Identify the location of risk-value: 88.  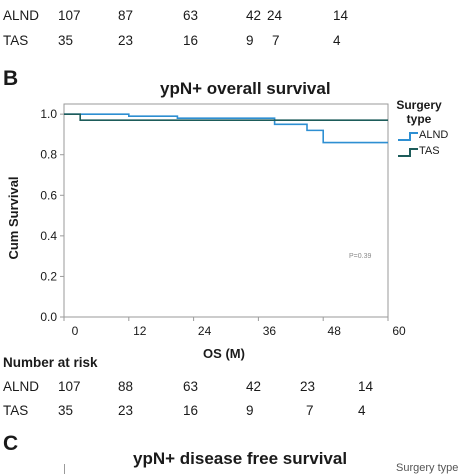
(126, 386).